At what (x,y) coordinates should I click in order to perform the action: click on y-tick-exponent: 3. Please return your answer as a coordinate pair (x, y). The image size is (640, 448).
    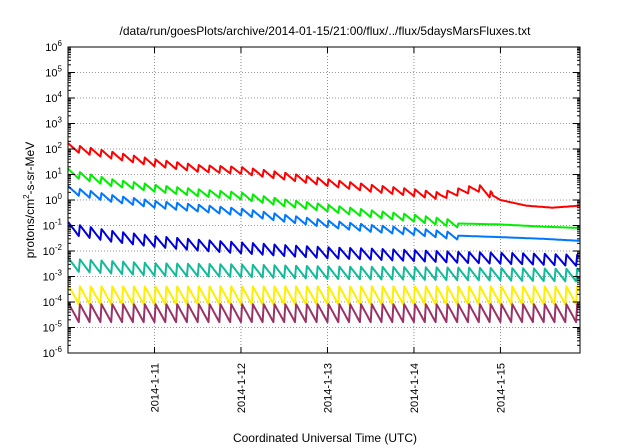
    Looking at the image, I should click on (60, 120).